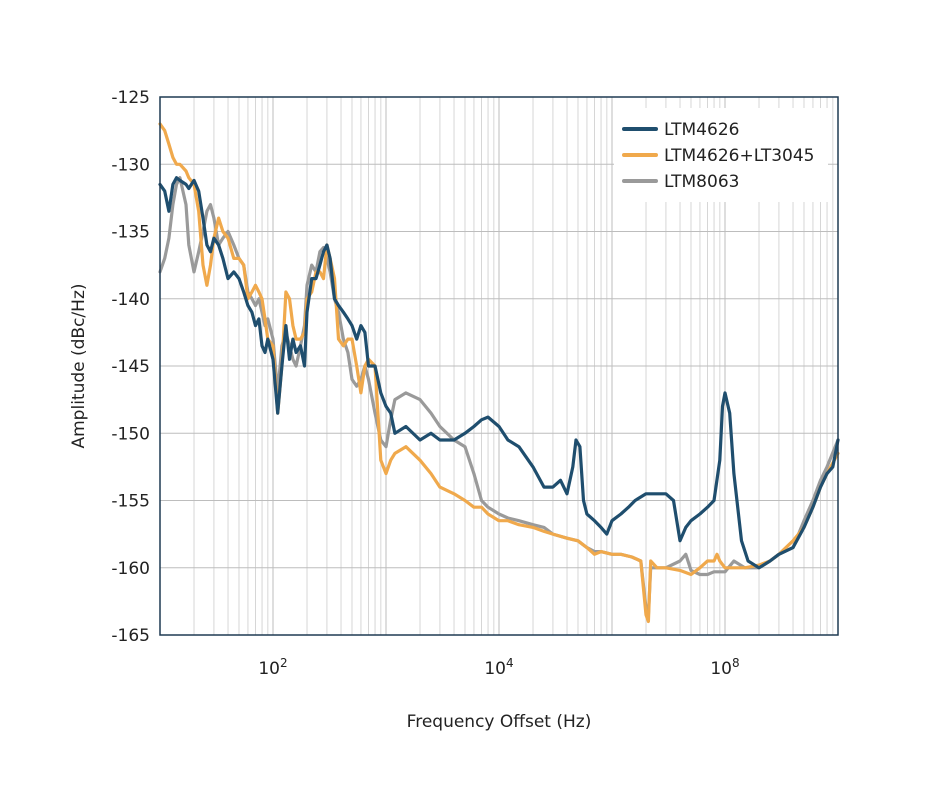 Image resolution: width=950 pixels, height=810 pixels. I want to click on y-tick-label: -155, so click(130, 502).